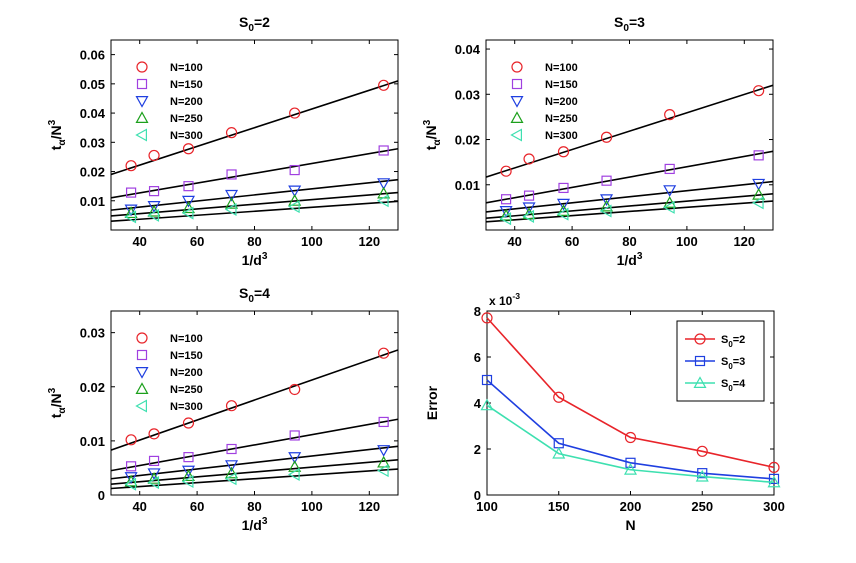 This screenshot has width=856, height=563. What do you see at coordinates (504, 299) in the screenshot?
I see `y-multiplier: x 10-3` at bounding box center [504, 299].